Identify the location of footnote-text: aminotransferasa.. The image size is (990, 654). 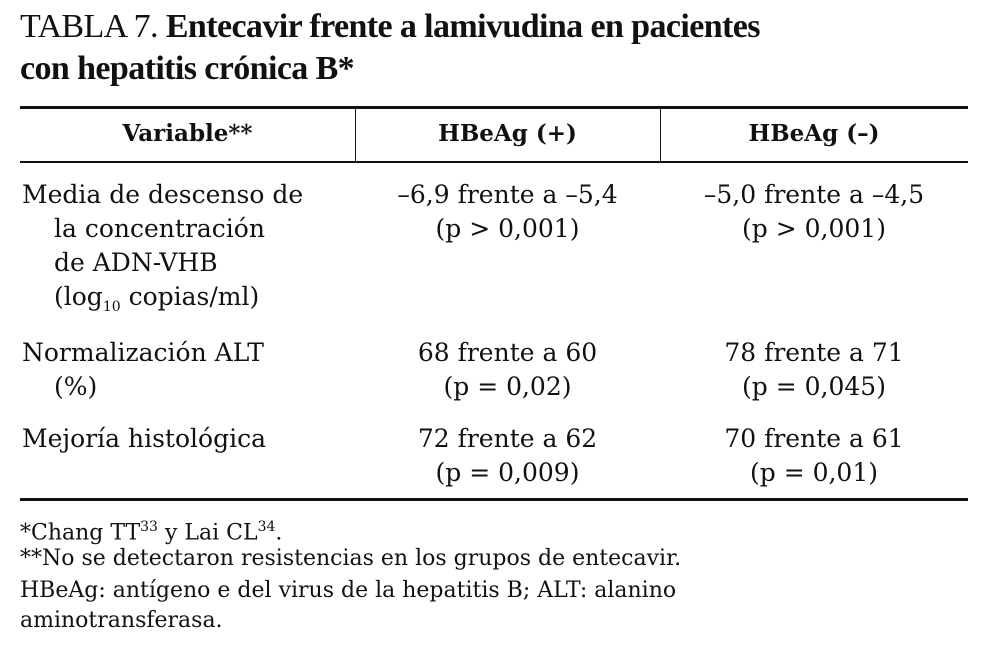
(121, 620).